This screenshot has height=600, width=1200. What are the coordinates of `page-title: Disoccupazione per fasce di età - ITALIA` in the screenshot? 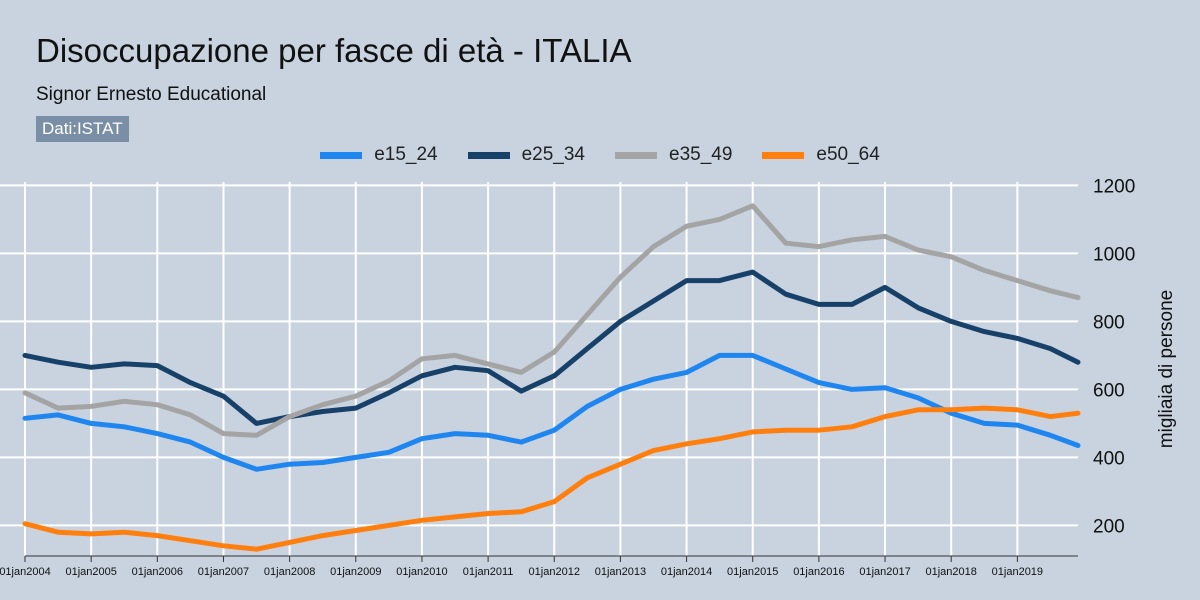 It's located at (334, 50).